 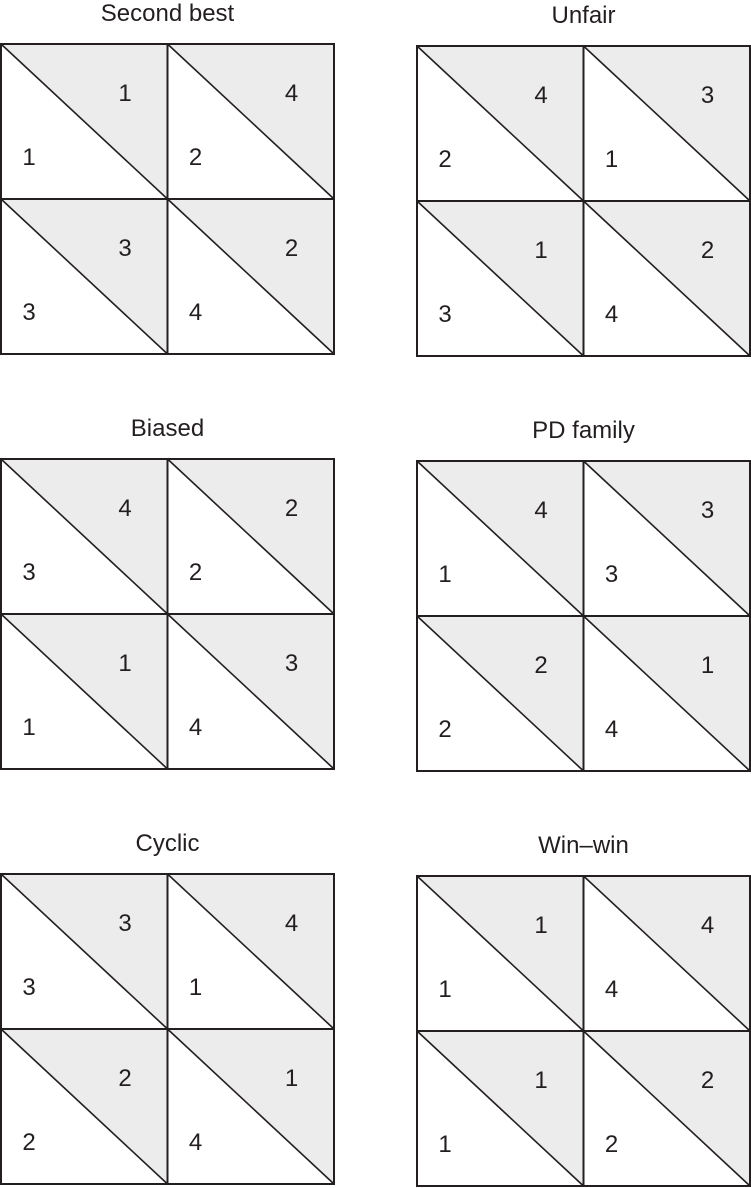 What do you see at coordinates (168, 13) in the screenshot?
I see `panel-title: Second best` at bounding box center [168, 13].